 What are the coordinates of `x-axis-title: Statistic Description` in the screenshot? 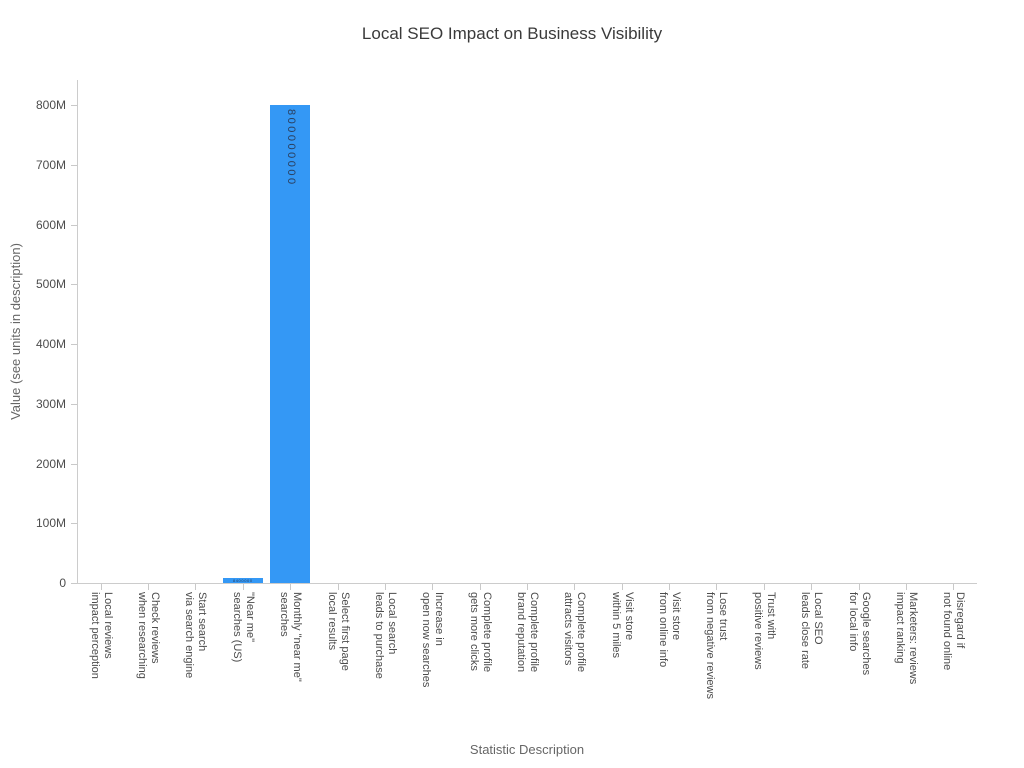 It's located at (527, 749).